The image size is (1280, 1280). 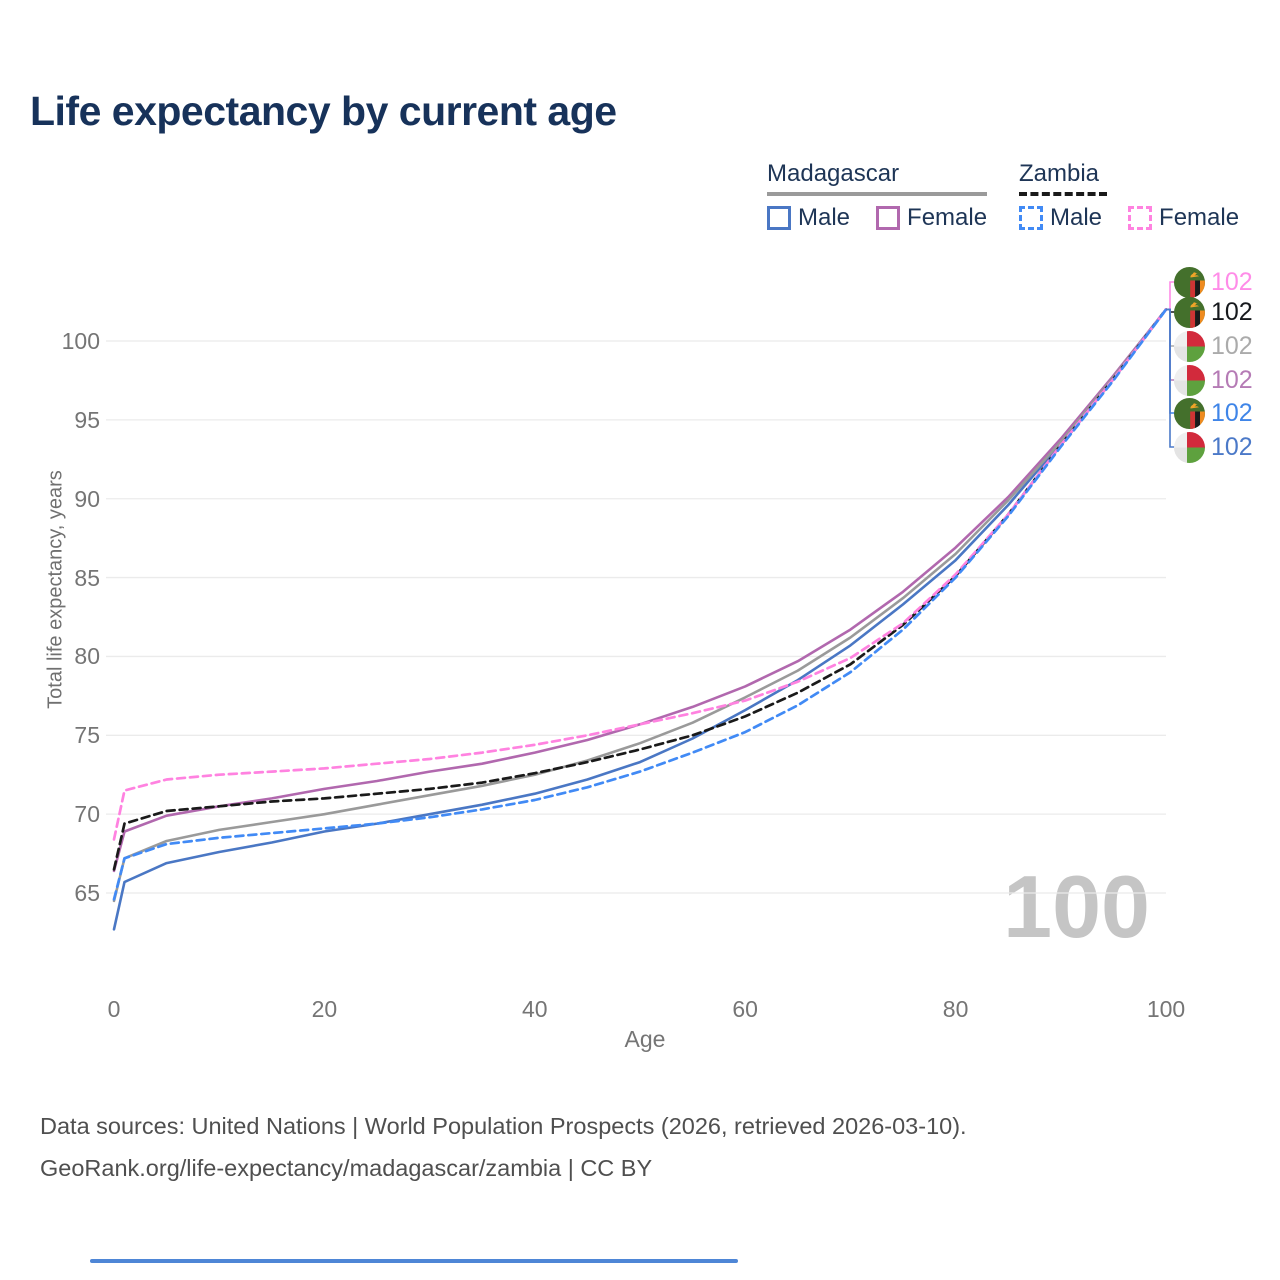 I want to click on y-tick-label-70: 70, so click(x=87, y=814).